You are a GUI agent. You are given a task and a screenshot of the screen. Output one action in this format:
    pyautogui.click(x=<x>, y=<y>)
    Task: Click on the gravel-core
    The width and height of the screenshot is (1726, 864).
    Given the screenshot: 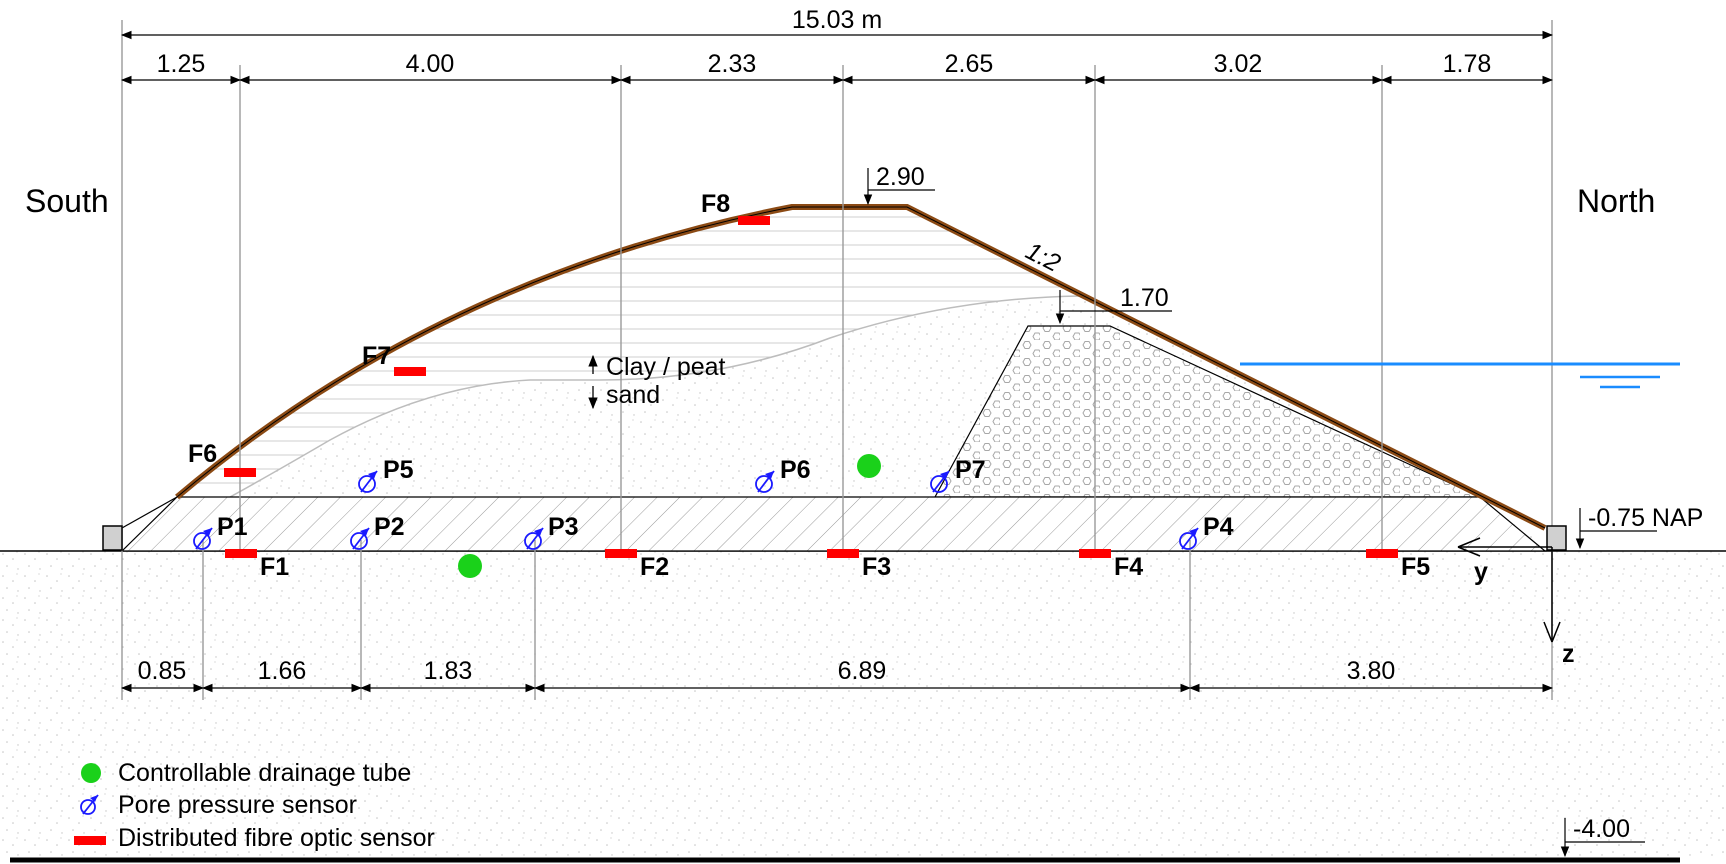 What is the action you would take?
    pyautogui.click(x=1207, y=411)
    